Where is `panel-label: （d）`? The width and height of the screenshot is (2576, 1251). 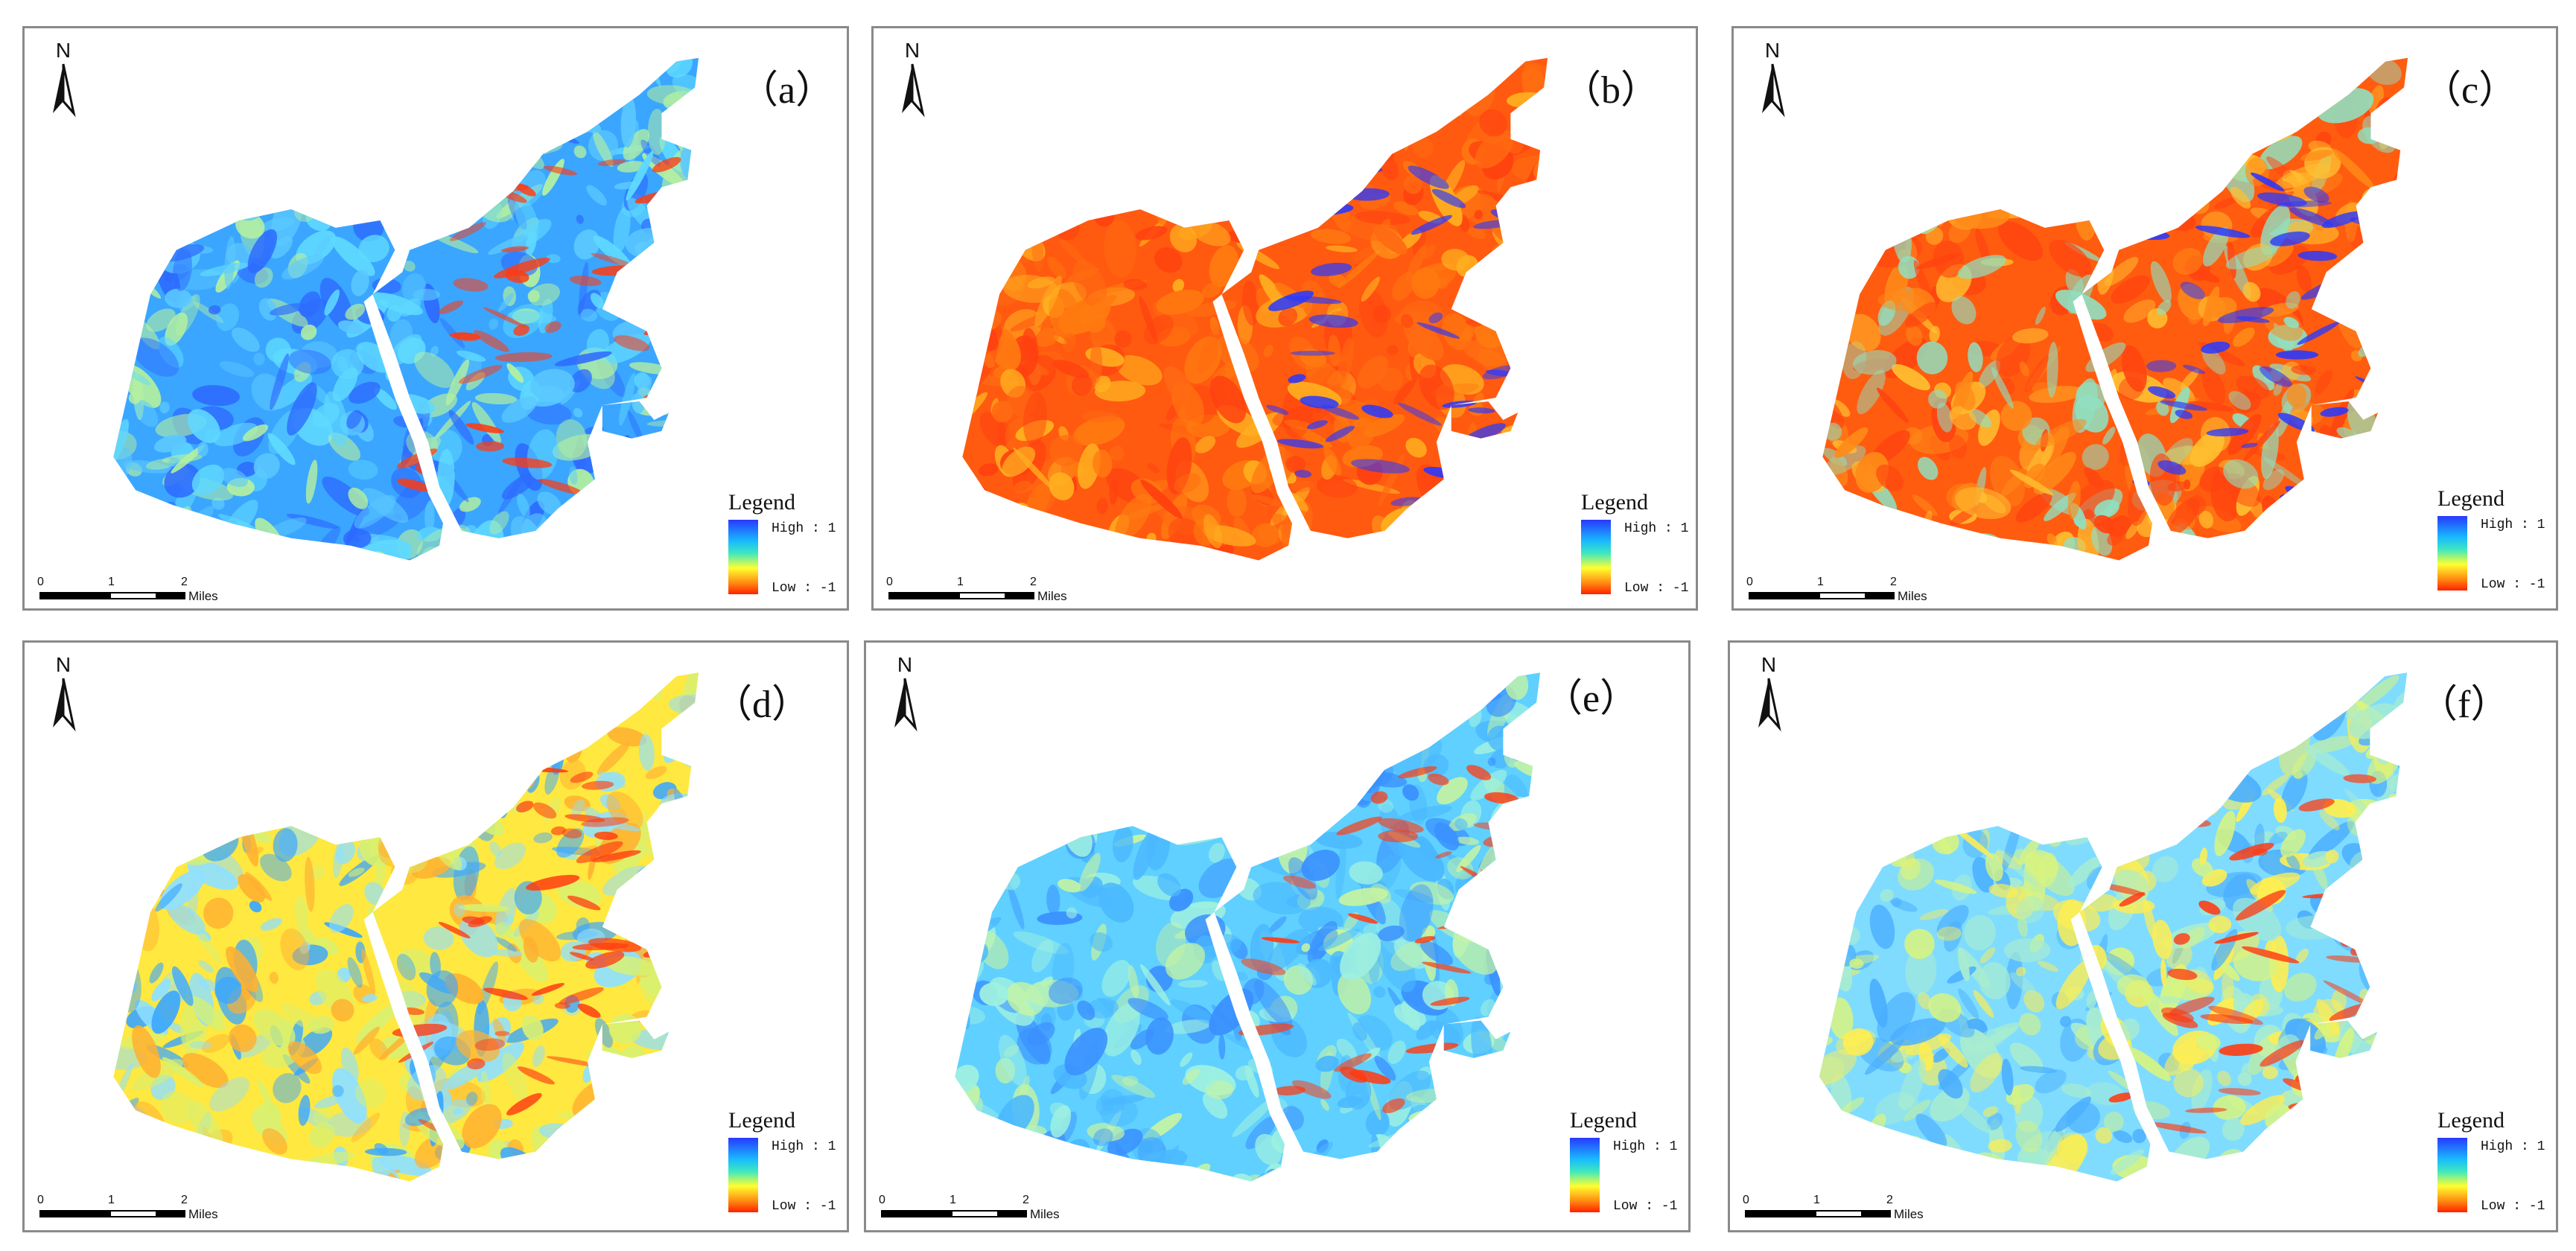 panel-label: （d） is located at coordinates (762, 705).